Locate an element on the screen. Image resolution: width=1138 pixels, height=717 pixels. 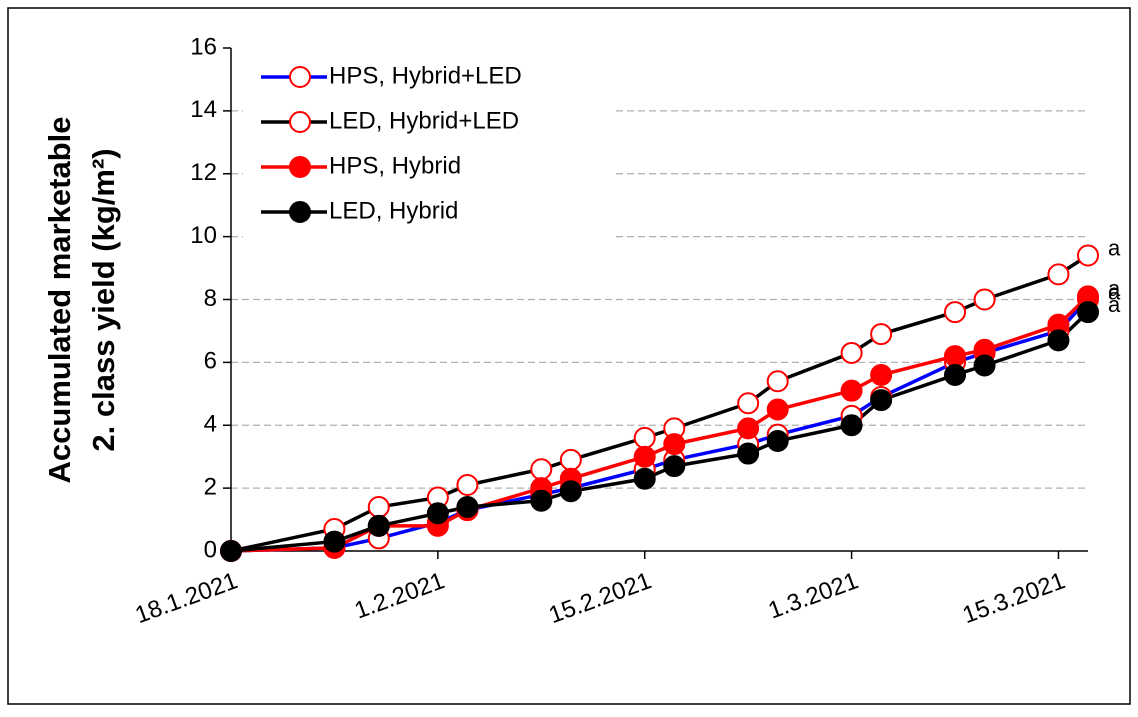
y-tick-label: 4 is located at coordinates (210, 424).